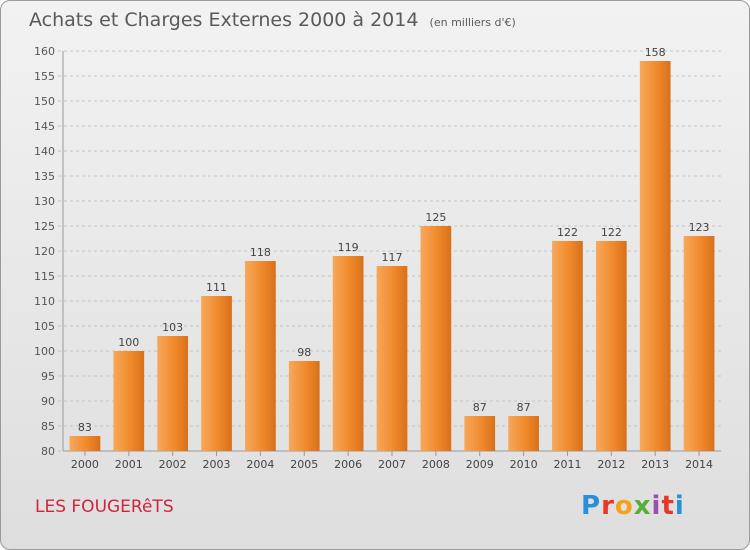 This screenshot has width=750, height=550. What do you see at coordinates (699, 227) in the screenshot?
I see `data-label: 123` at bounding box center [699, 227].